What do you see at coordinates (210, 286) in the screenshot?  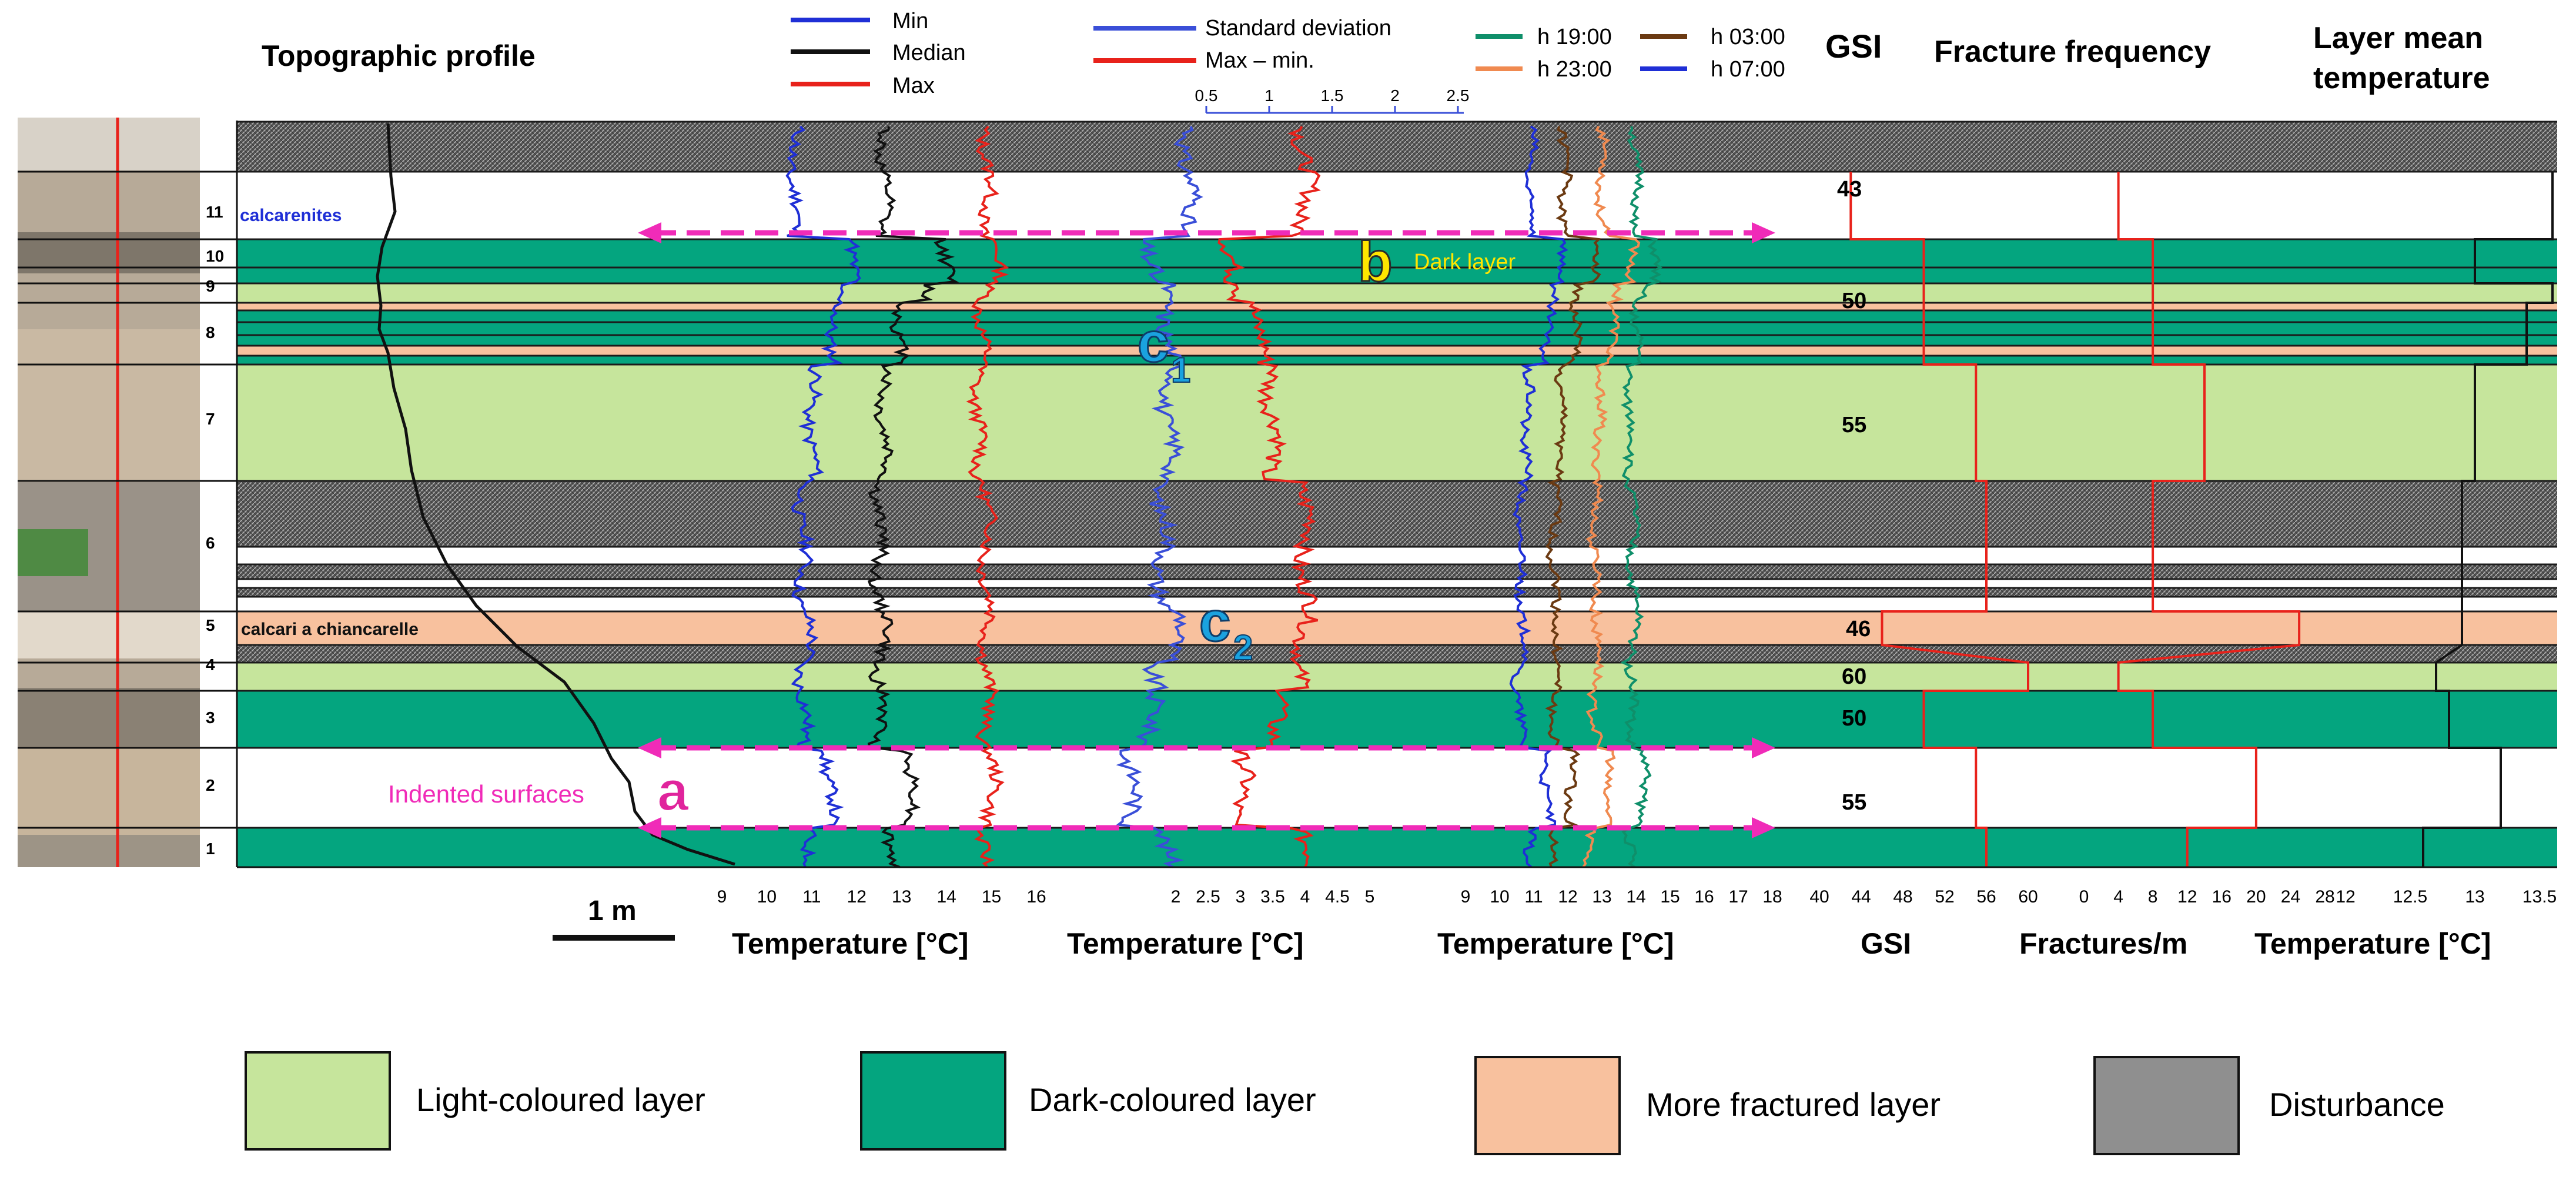 I see `layer-number: 9` at bounding box center [210, 286].